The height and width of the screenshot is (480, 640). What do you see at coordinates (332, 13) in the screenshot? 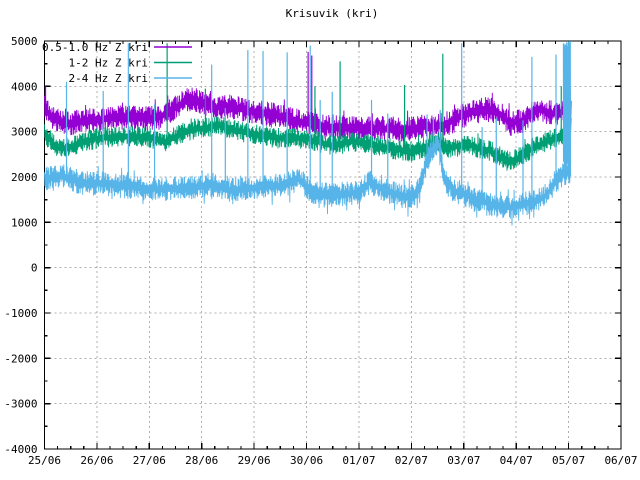
I see `chart-title: Krisuvik (kri)` at bounding box center [332, 13].